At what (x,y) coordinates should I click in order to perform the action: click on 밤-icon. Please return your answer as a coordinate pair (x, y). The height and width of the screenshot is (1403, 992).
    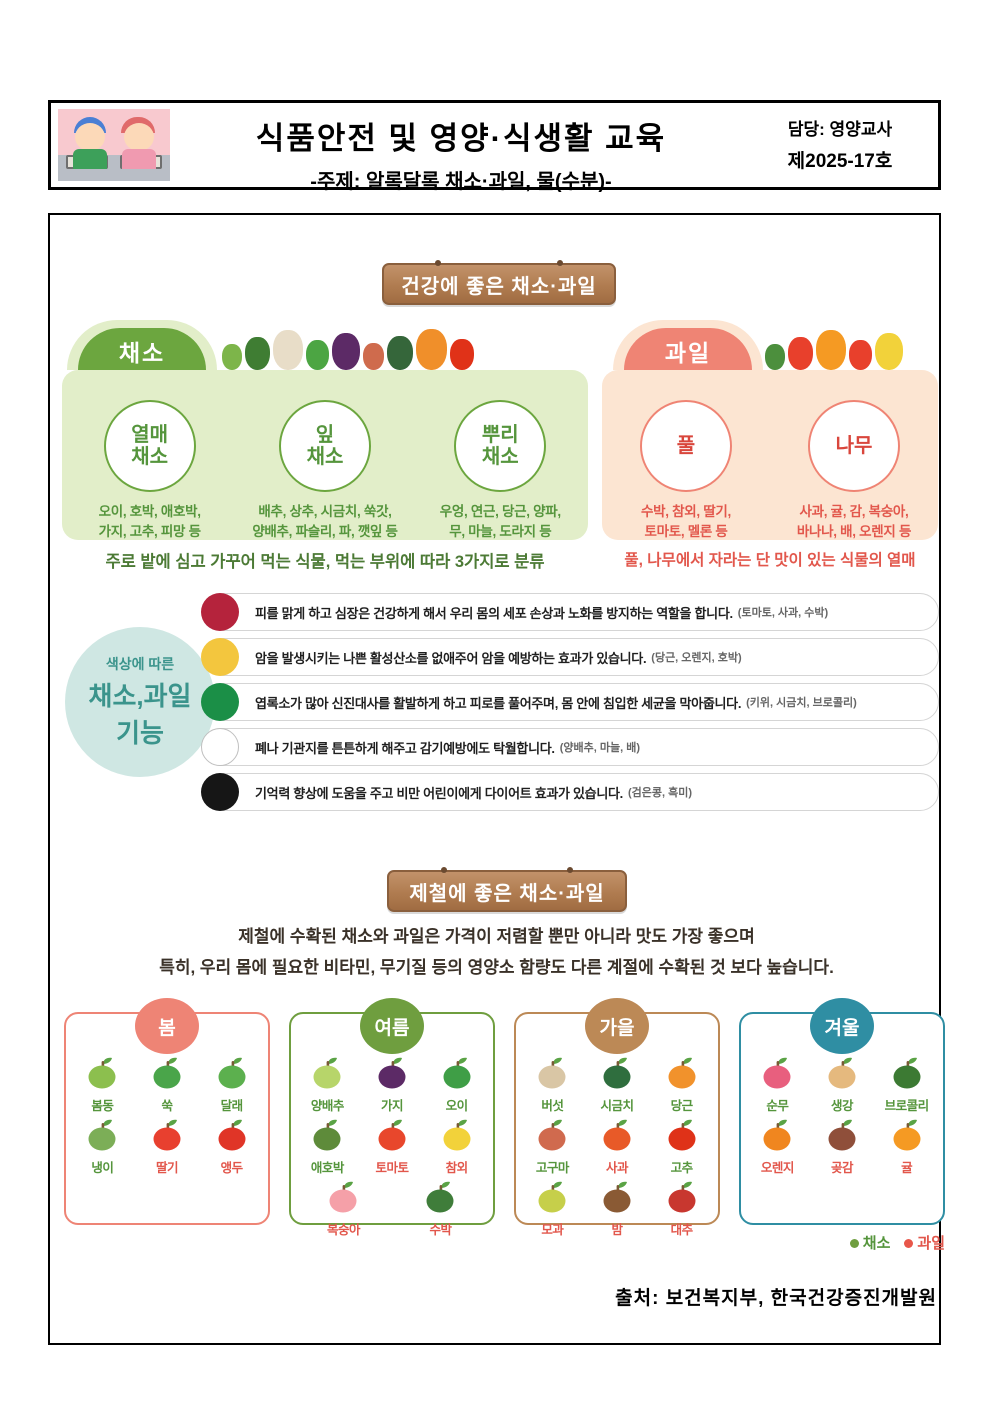
    Looking at the image, I should click on (617, 1199).